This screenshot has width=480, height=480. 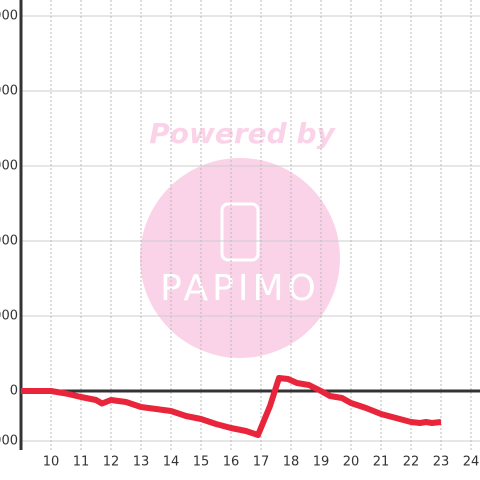 What do you see at coordinates (240, 232) in the screenshot?
I see `watermark-icon` at bounding box center [240, 232].